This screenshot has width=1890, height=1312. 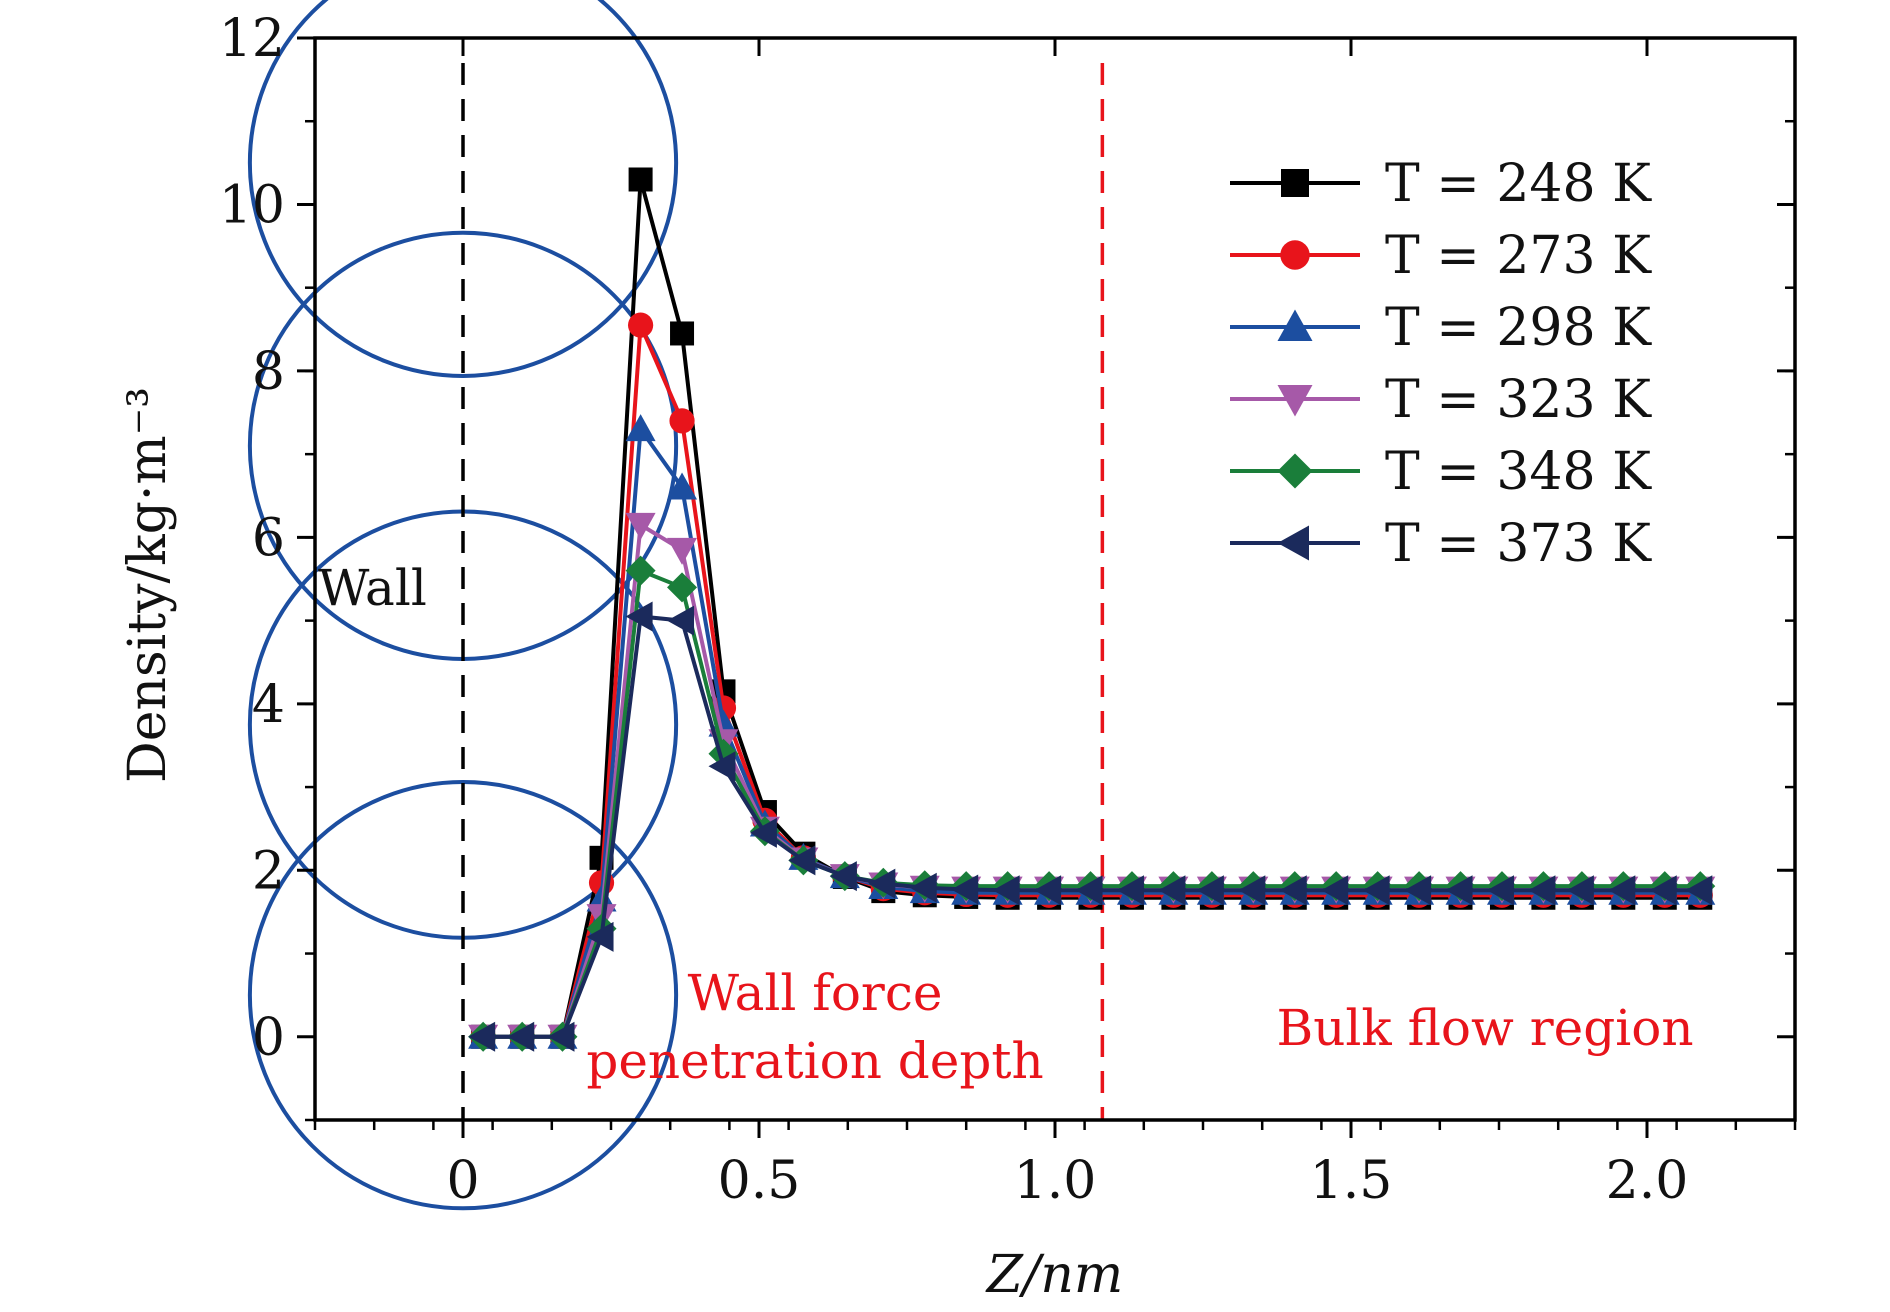 I want to click on y-tick-label-3: 6, so click(x=268, y=538).